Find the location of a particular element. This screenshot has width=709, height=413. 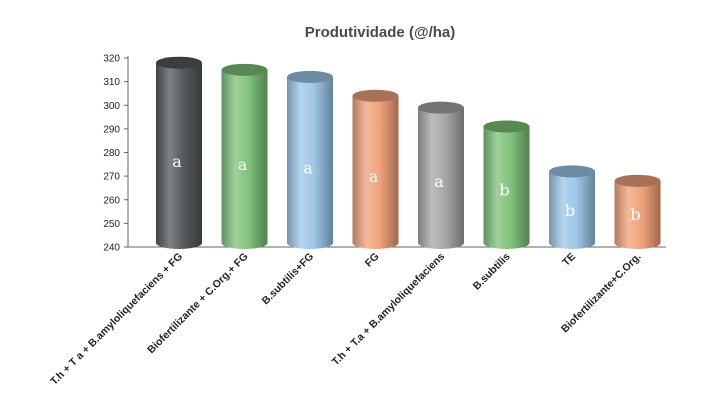

y-tick-label: 280 is located at coordinates (111, 153).